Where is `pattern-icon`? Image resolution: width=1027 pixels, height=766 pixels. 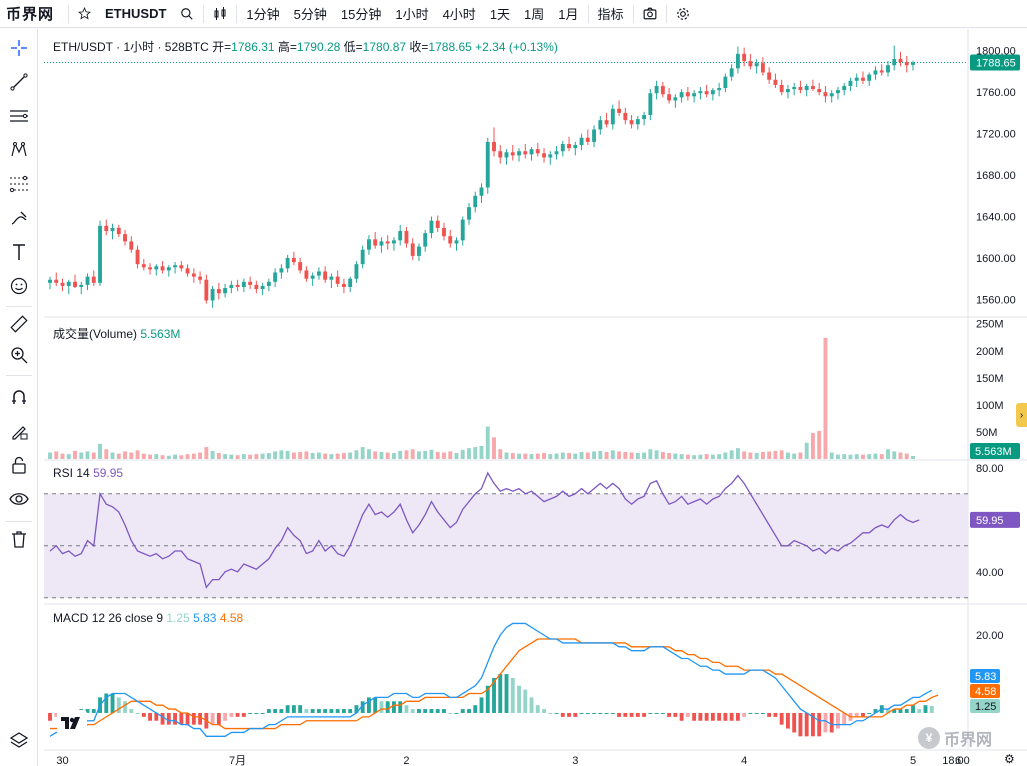
pattern-icon is located at coordinates (19, 150).